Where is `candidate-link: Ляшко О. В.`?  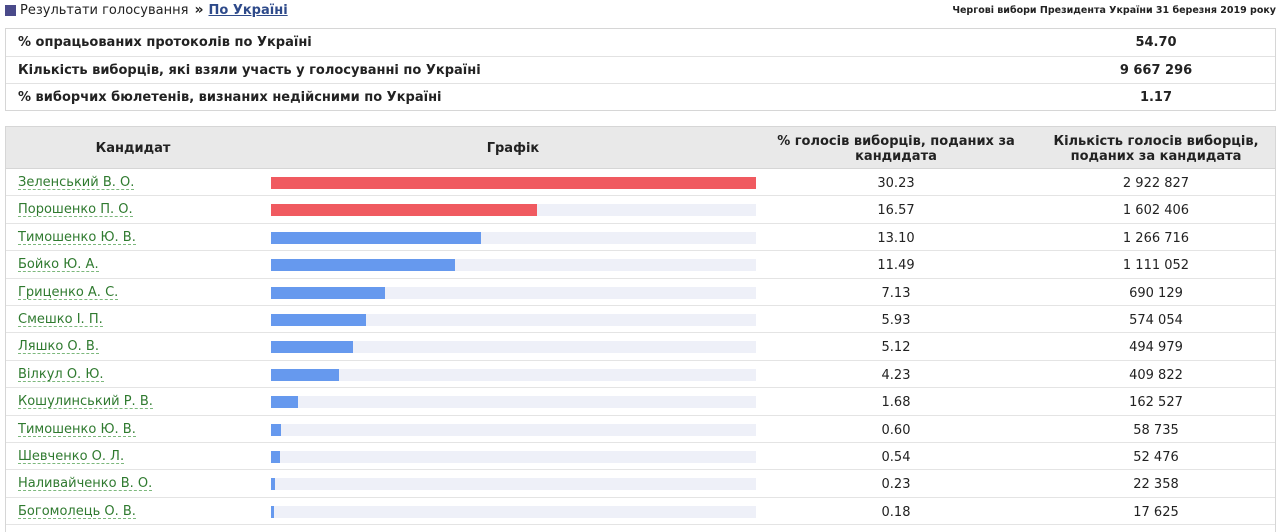
candidate-link: Ляшко О. В. is located at coordinates (58, 347).